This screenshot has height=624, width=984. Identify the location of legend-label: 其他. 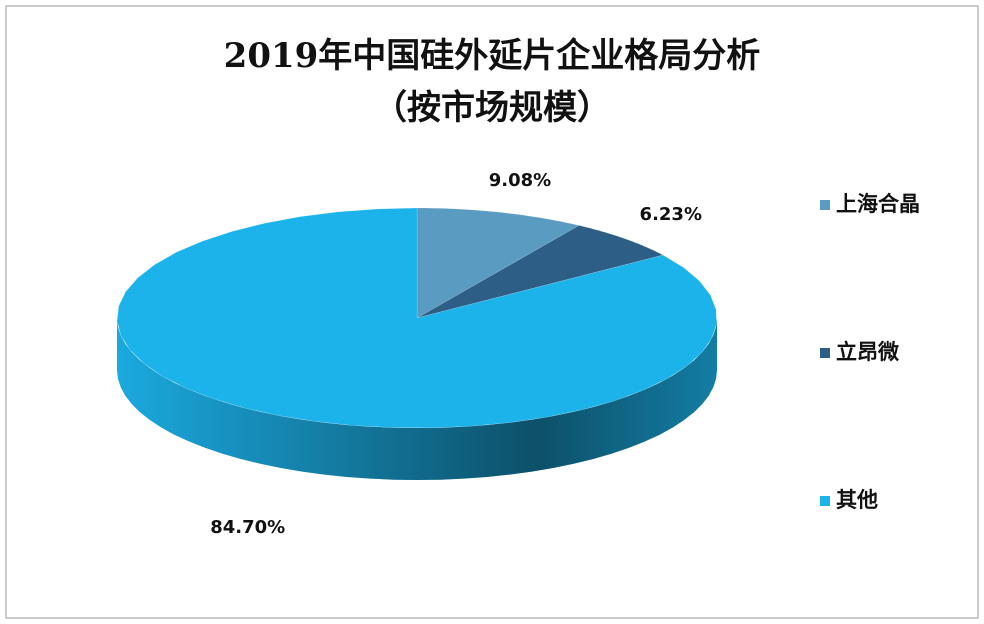
(857, 500).